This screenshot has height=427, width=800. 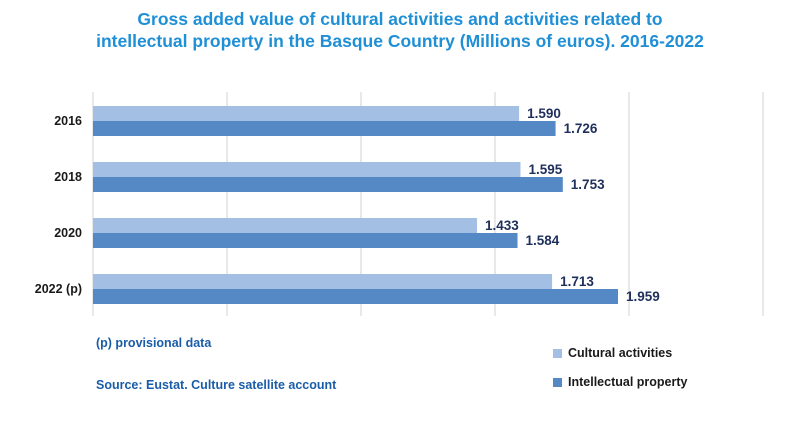 What do you see at coordinates (544, 113) in the screenshot?
I see `data-label-cultural: 1.590` at bounding box center [544, 113].